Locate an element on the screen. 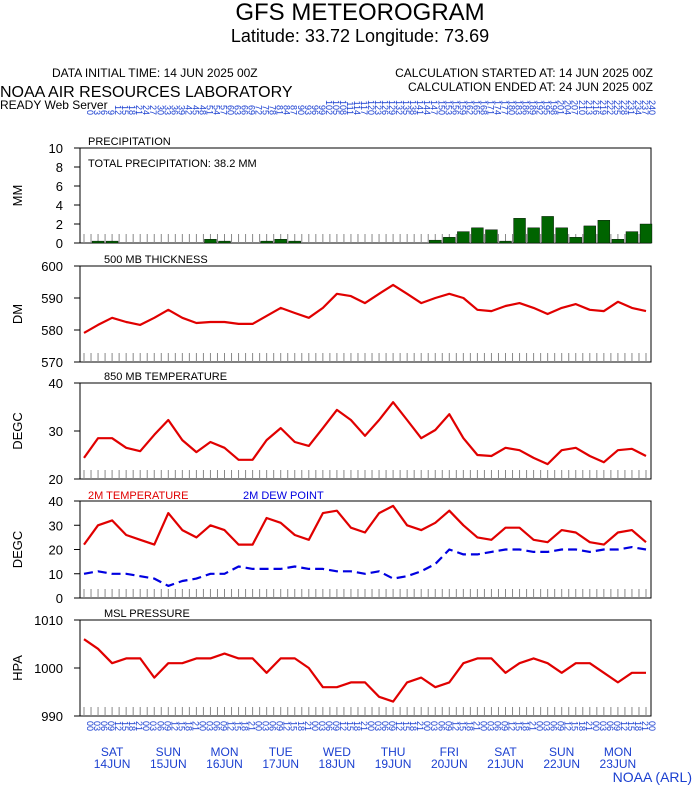 The image size is (694, 788). date-label: 16JUN is located at coordinates (224, 764).